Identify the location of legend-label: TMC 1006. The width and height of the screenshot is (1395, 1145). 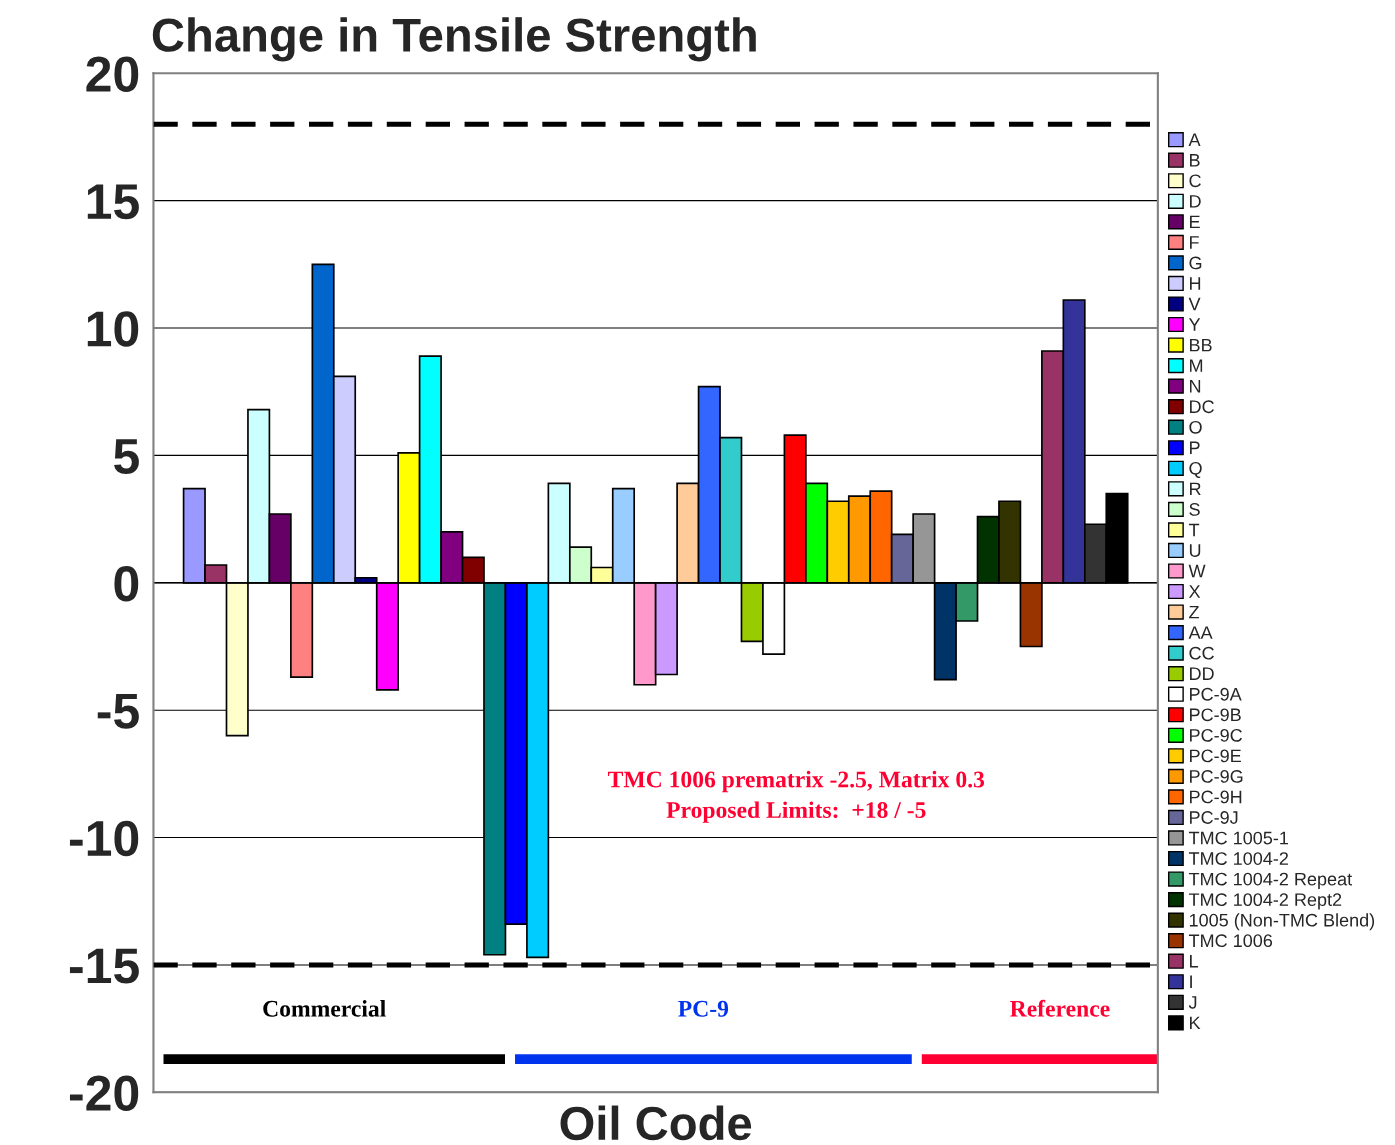
(1230, 941).